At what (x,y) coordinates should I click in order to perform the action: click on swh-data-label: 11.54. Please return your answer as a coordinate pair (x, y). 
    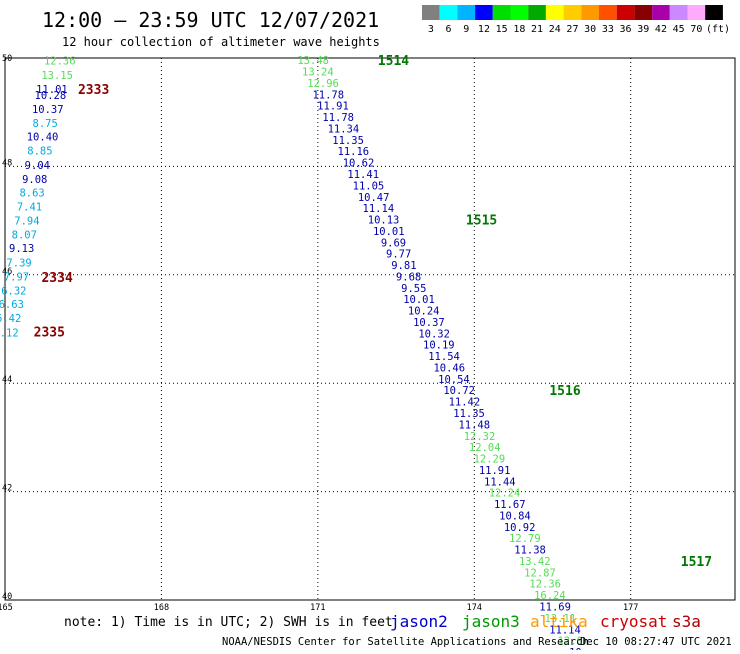
    Looking at the image, I should click on (444, 357).